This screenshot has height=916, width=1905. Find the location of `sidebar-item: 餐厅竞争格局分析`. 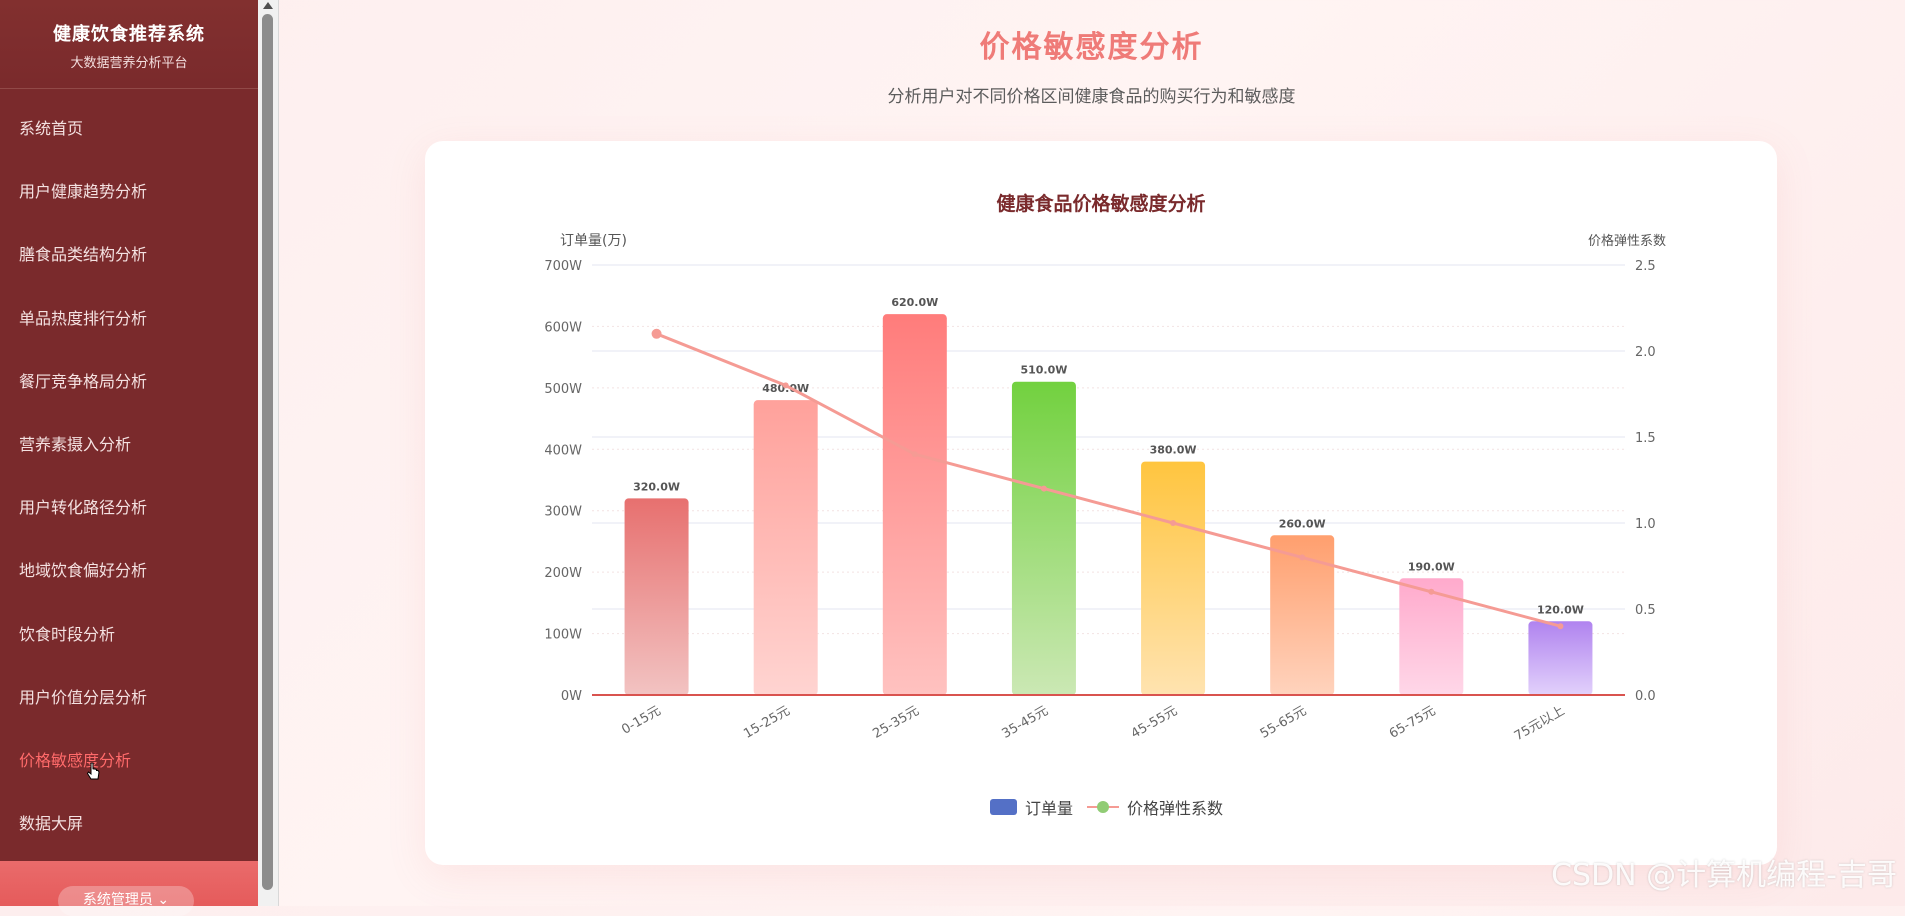

sidebar-item: 餐厅竞争格局分析 is located at coordinates (83, 381).